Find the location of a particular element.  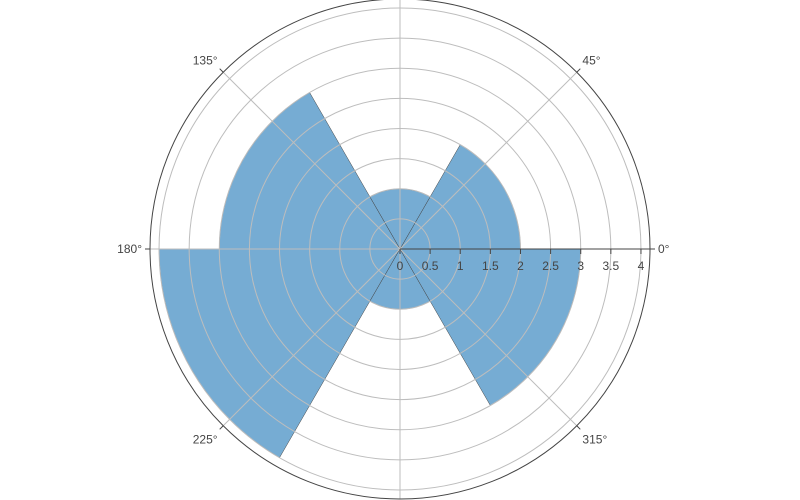

radial-tick-label-1: 0.5 is located at coordinates (430, 266).